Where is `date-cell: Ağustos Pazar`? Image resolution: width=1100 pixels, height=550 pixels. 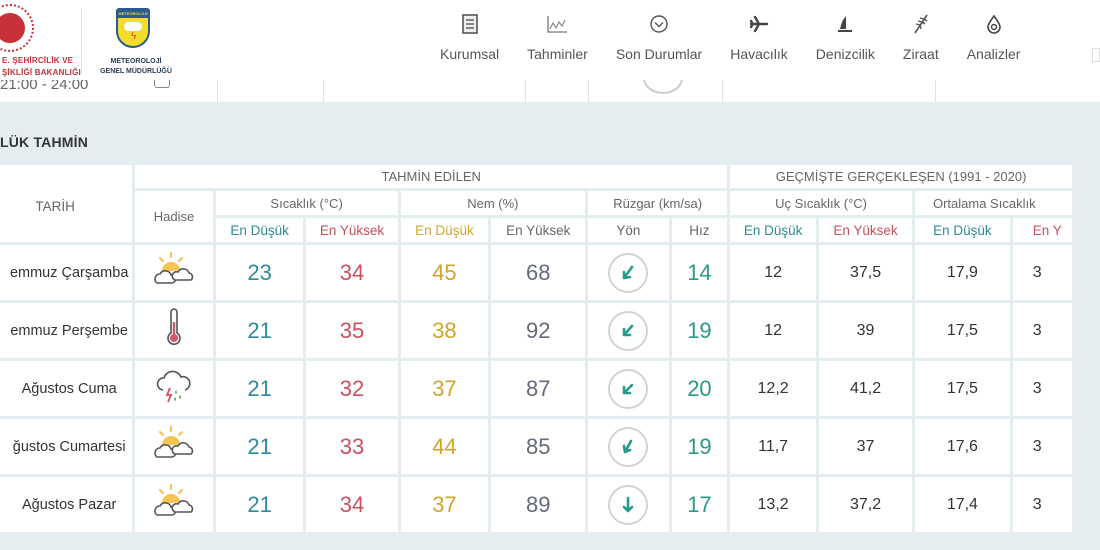
date-cell: Ağustos Pazar is located at coordinates (66, 504).